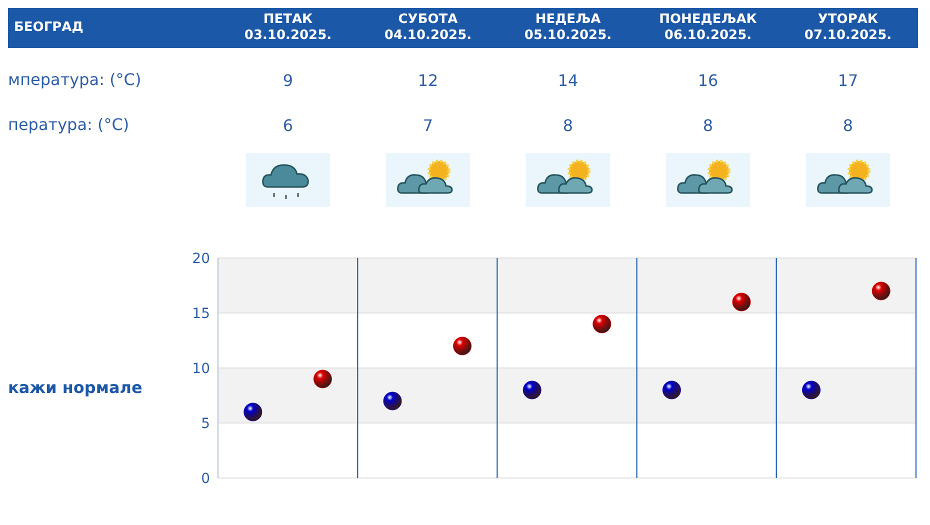 Image resolution: width=930 pixels, height=525 pixels. I want to click on y-tick-label: 5, so click(205, 424).